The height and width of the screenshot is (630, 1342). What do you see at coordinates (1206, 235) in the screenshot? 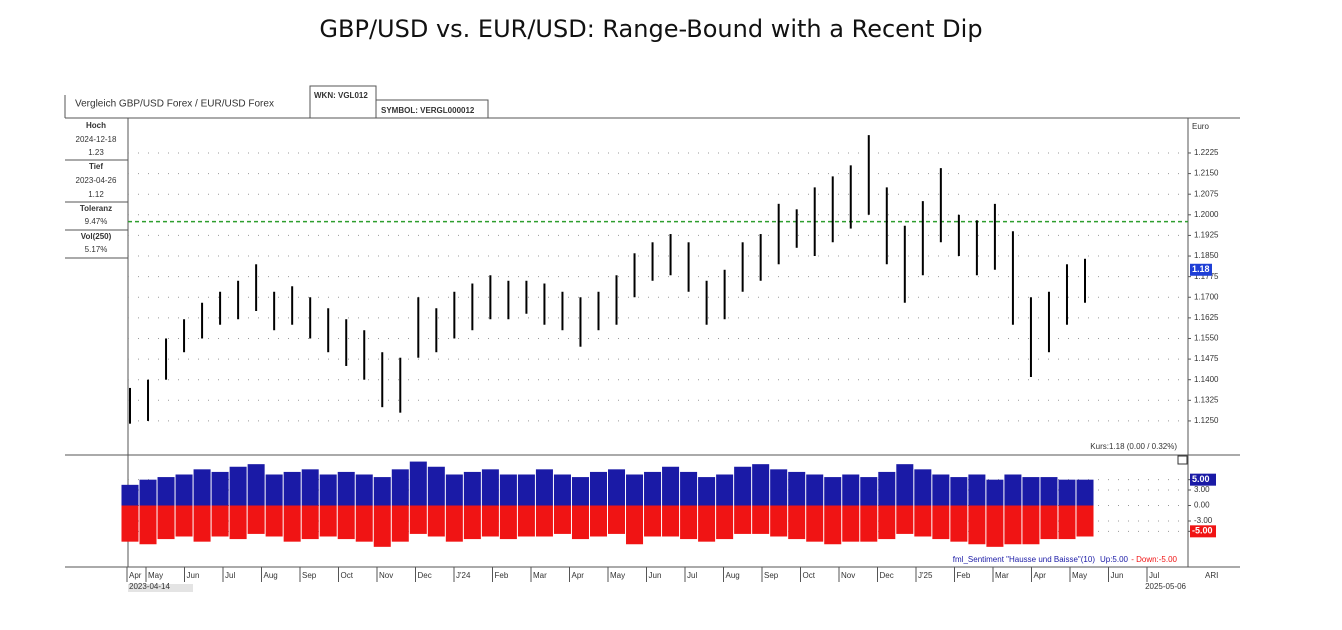
I see `y-tick-label: 1.1925` at bounding box center [1206, 235].